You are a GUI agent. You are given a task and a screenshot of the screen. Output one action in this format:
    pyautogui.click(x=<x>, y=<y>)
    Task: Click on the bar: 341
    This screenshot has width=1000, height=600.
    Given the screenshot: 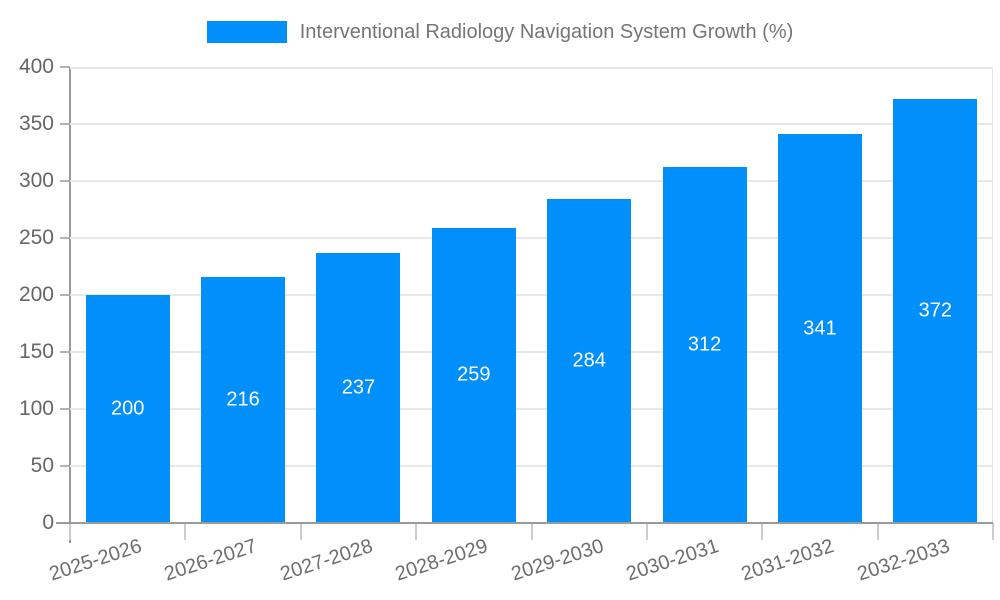 What is the action you would take?
    pyautogui.click(x=819, y=328)
    